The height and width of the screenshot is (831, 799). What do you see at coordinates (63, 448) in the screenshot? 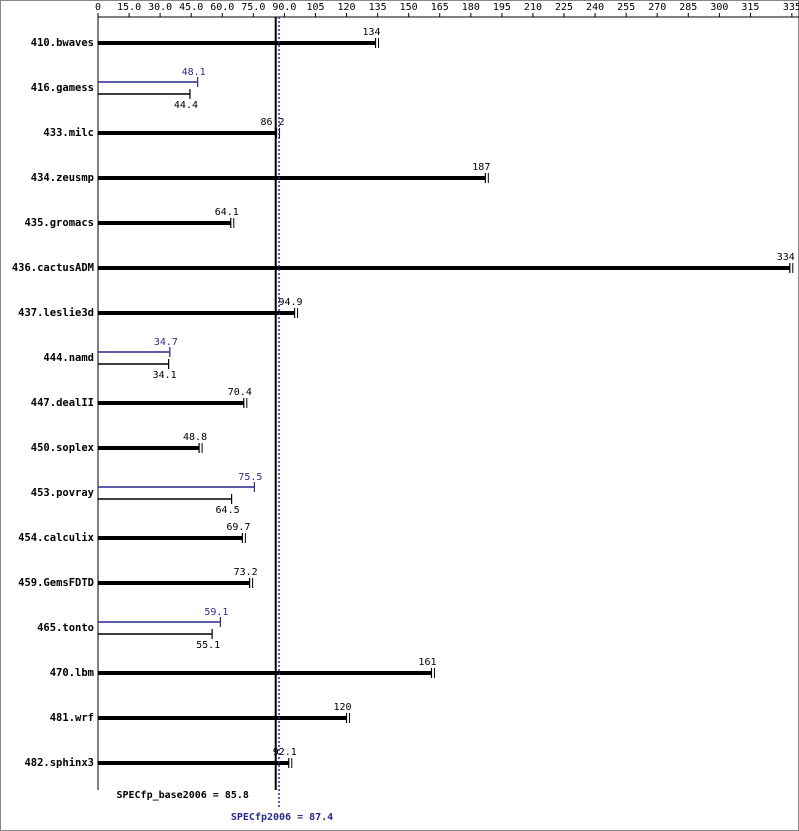
I see `category-label: 450.soplex` at bounding box center [63, 448].